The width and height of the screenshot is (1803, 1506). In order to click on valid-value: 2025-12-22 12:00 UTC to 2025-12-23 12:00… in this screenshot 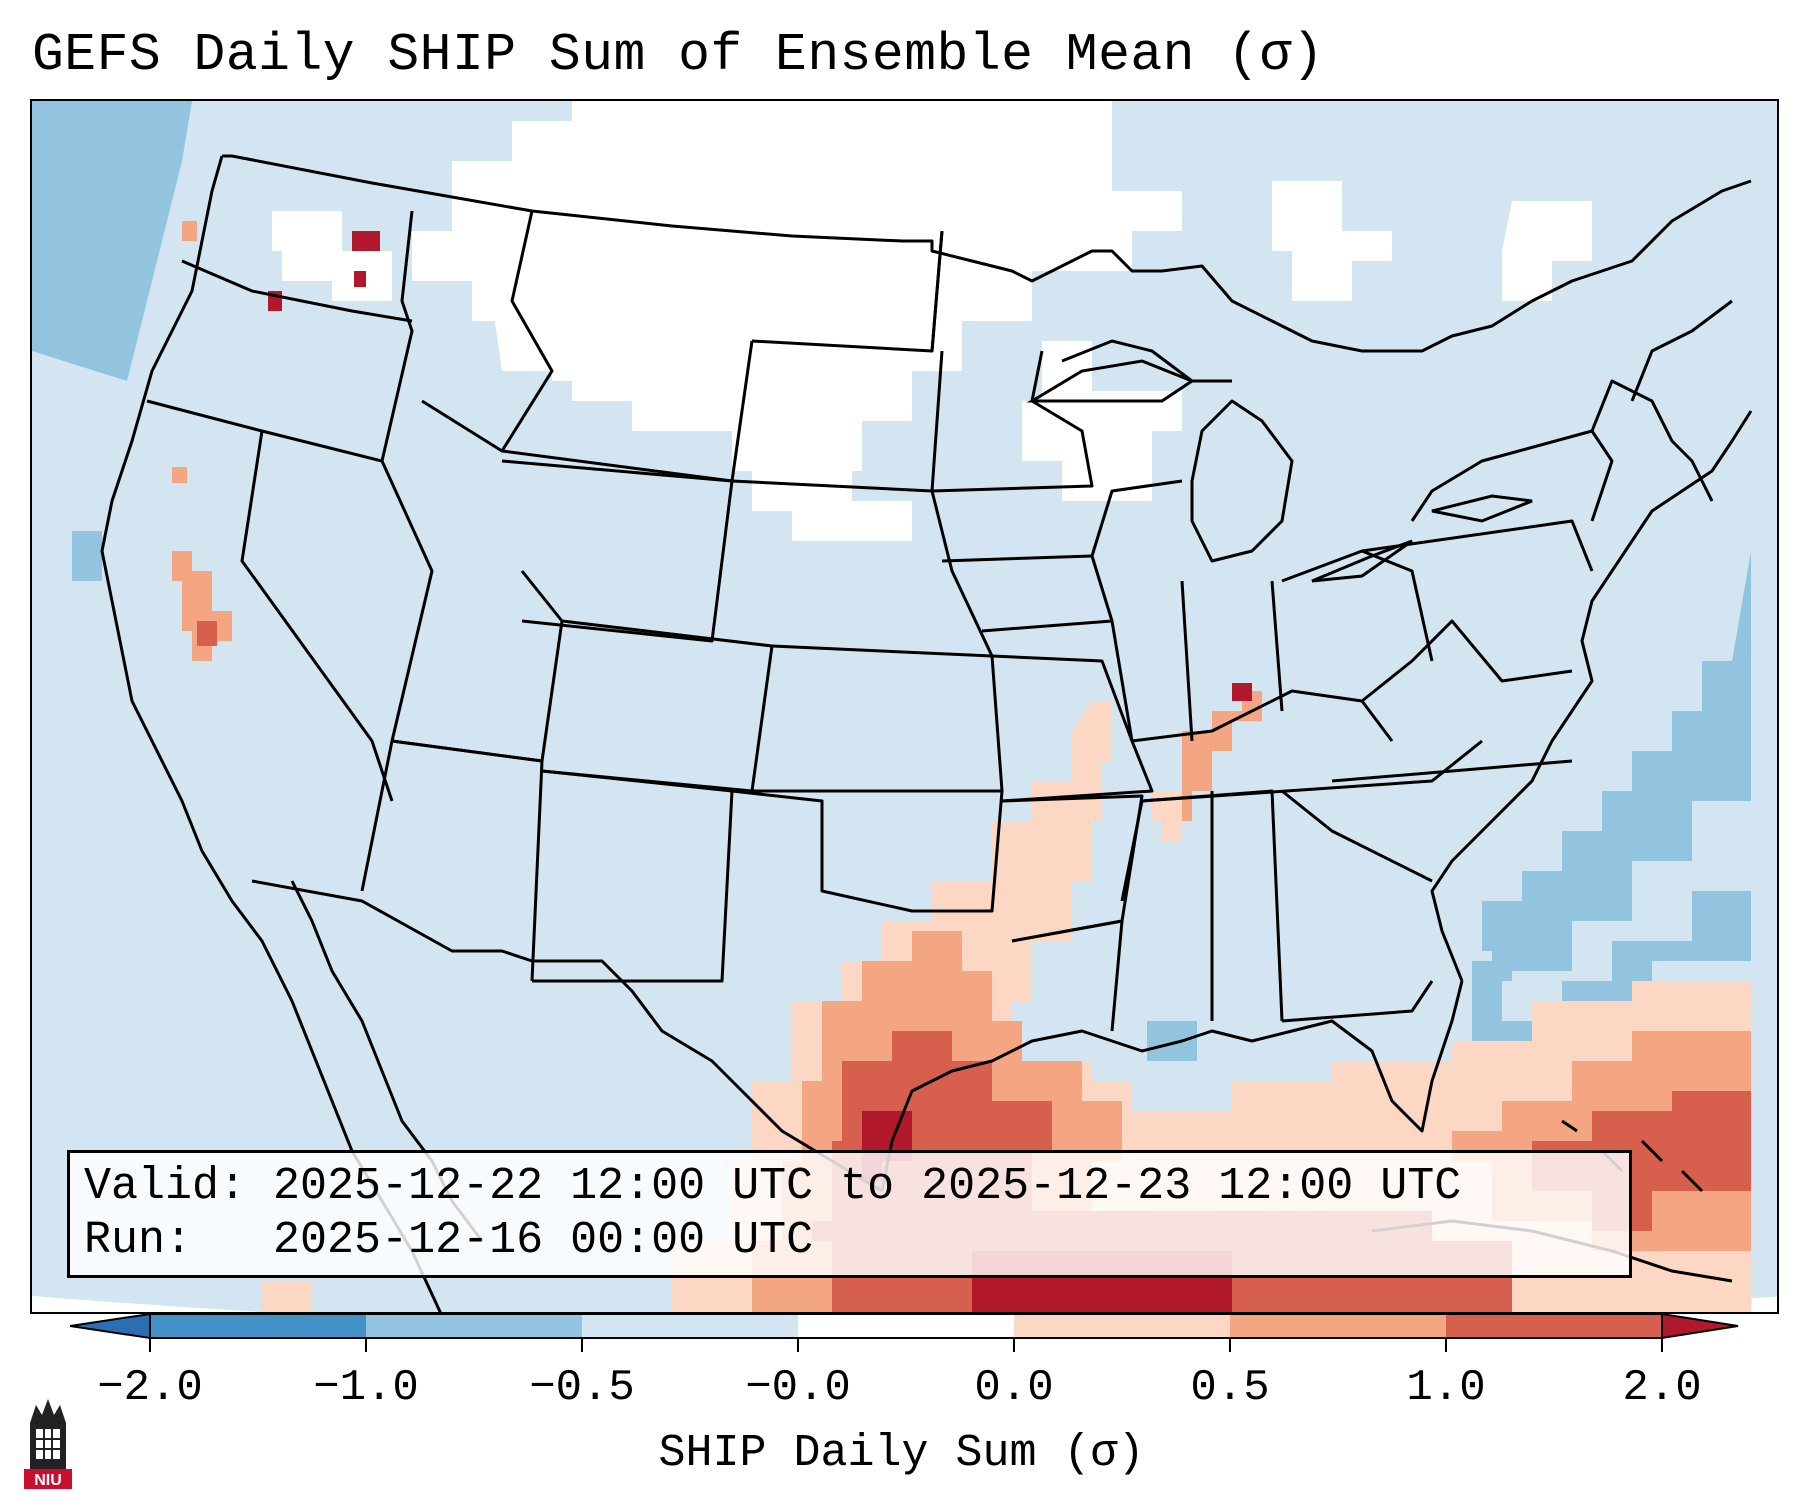, I will do `click(867, 1186)`.